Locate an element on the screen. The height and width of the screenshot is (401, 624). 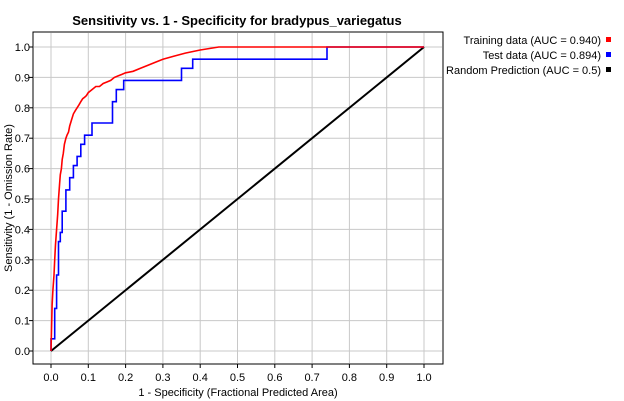
y-tick-label: 0.5 is located at coordinates (22, 200).